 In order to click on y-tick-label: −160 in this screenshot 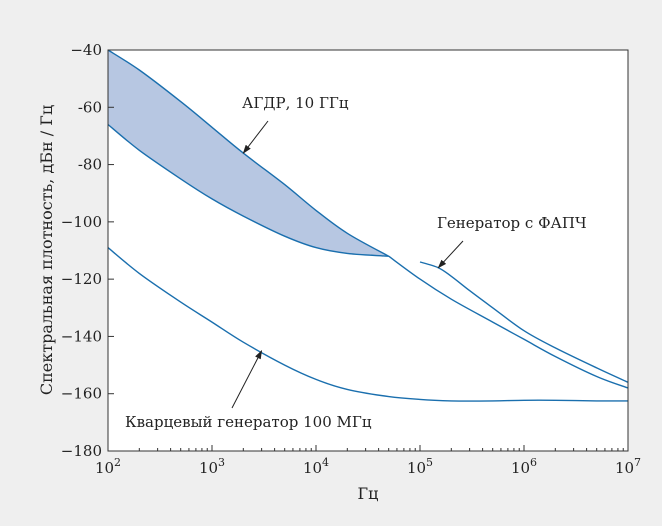, I will do `click(81, 394)`.